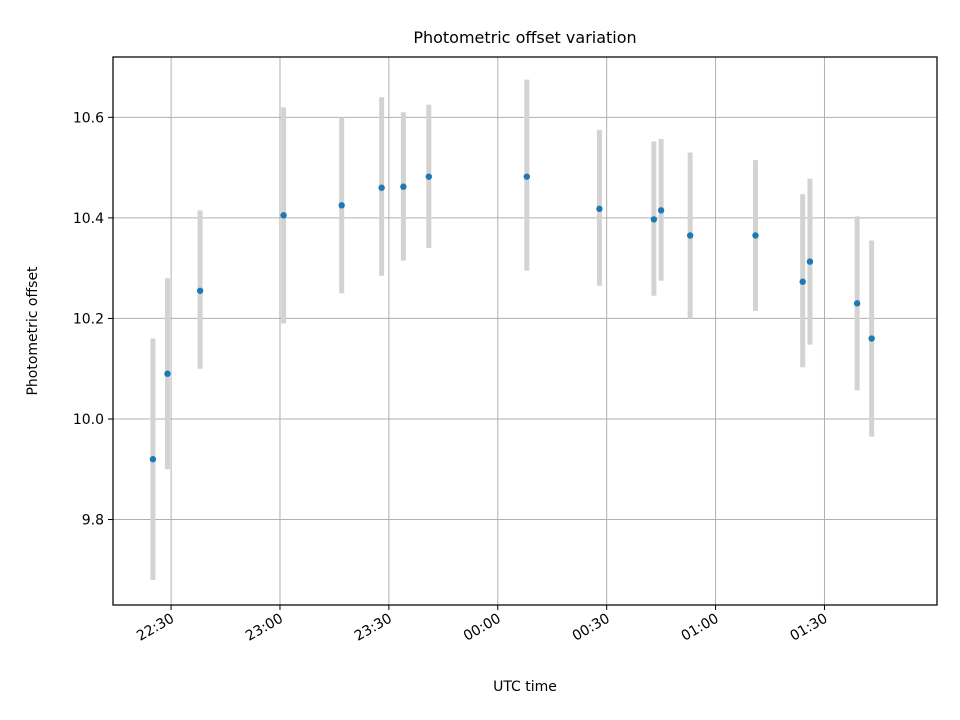  I want to click on y-tick-label: 10.6, so click(88, 118).